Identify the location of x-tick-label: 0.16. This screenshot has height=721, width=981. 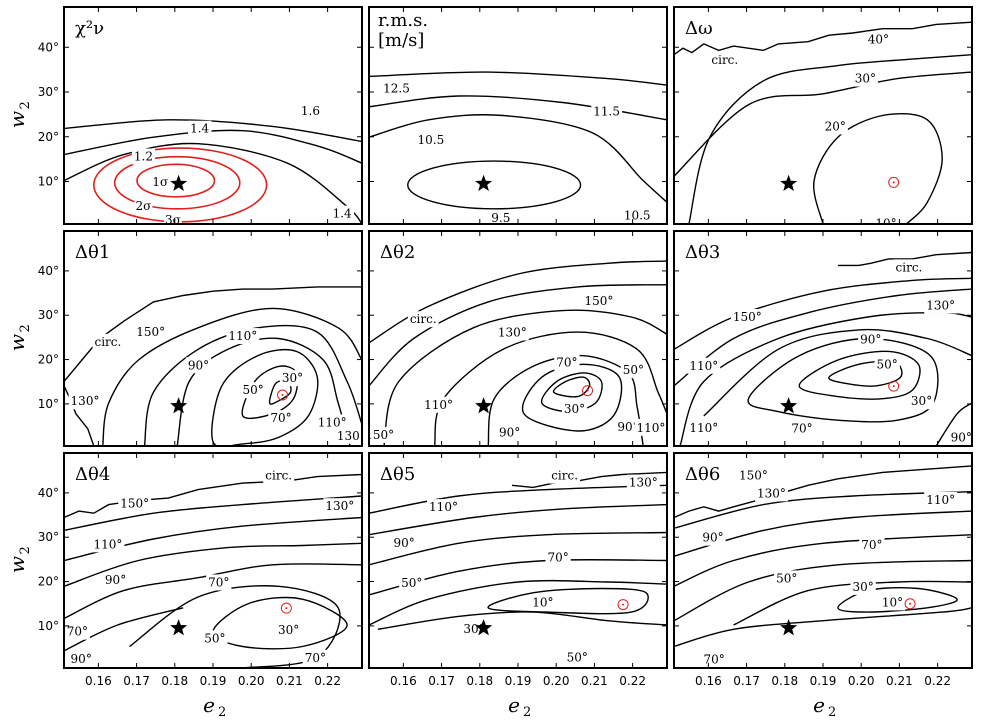
(98, 681).